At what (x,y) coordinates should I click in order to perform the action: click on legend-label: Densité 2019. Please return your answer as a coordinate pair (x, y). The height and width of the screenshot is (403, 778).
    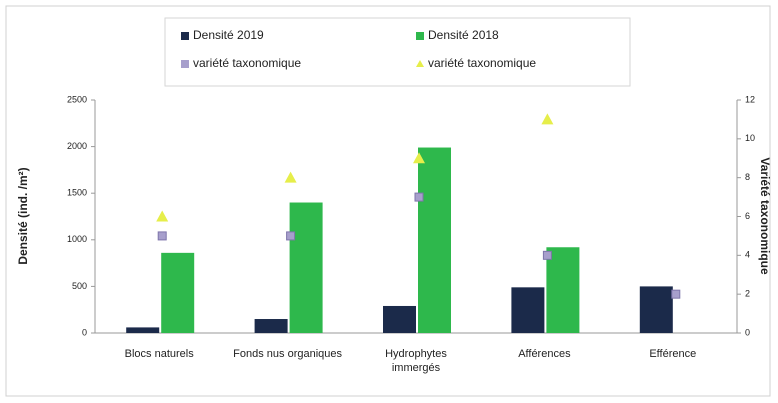
    Looking at the image, I should click on (228, 35).